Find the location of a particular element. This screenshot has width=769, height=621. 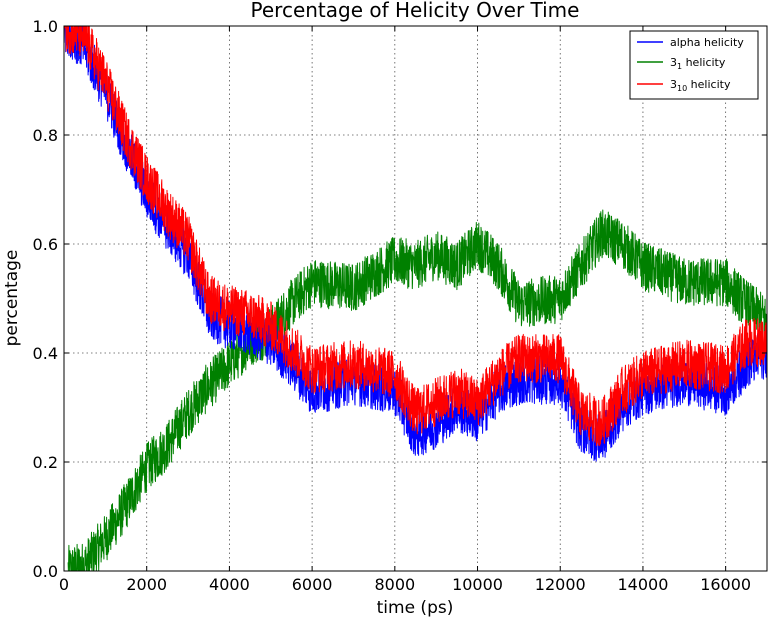

y-tick-label: 0.4 is located at coordinates (45, 353).